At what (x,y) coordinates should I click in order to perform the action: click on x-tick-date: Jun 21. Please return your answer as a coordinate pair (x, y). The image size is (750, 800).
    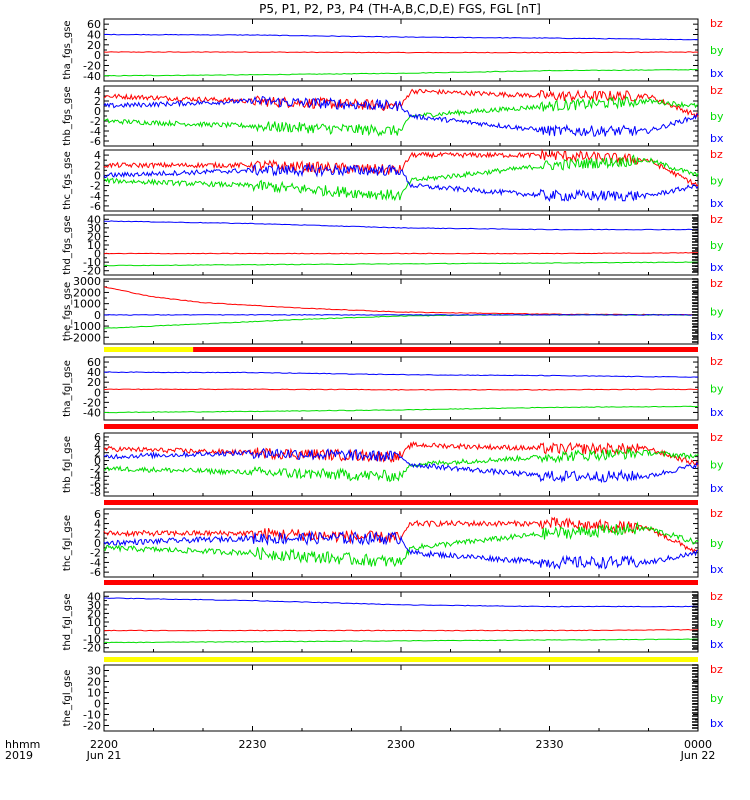
    Looking at the image, I should click on (104, 755).